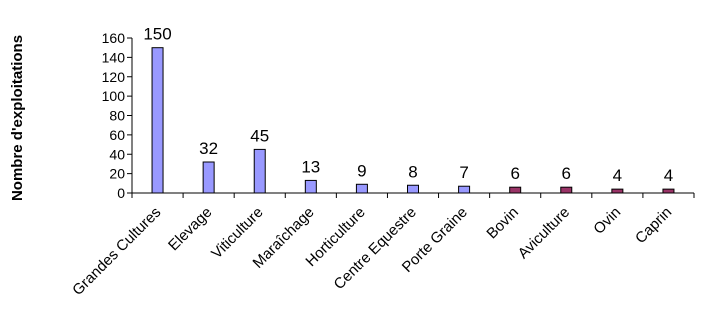 The image size is (701, 331). What do you see at coordinates (116, 251) in the screenshot?
I see `category-label: Grandes Cultures` at bounding box center [116, 251].